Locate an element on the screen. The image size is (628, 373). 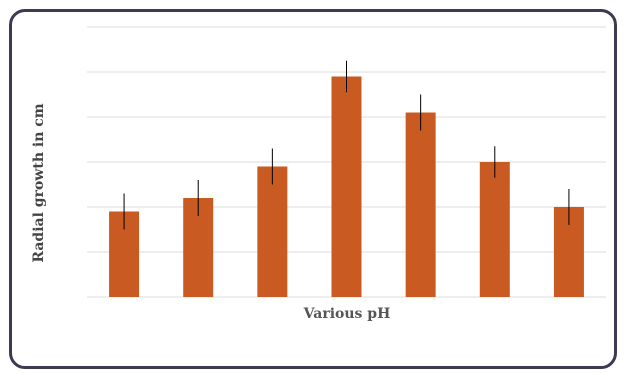
y-axis-label: Radial growth in cm is located at coordinates (39, 182).